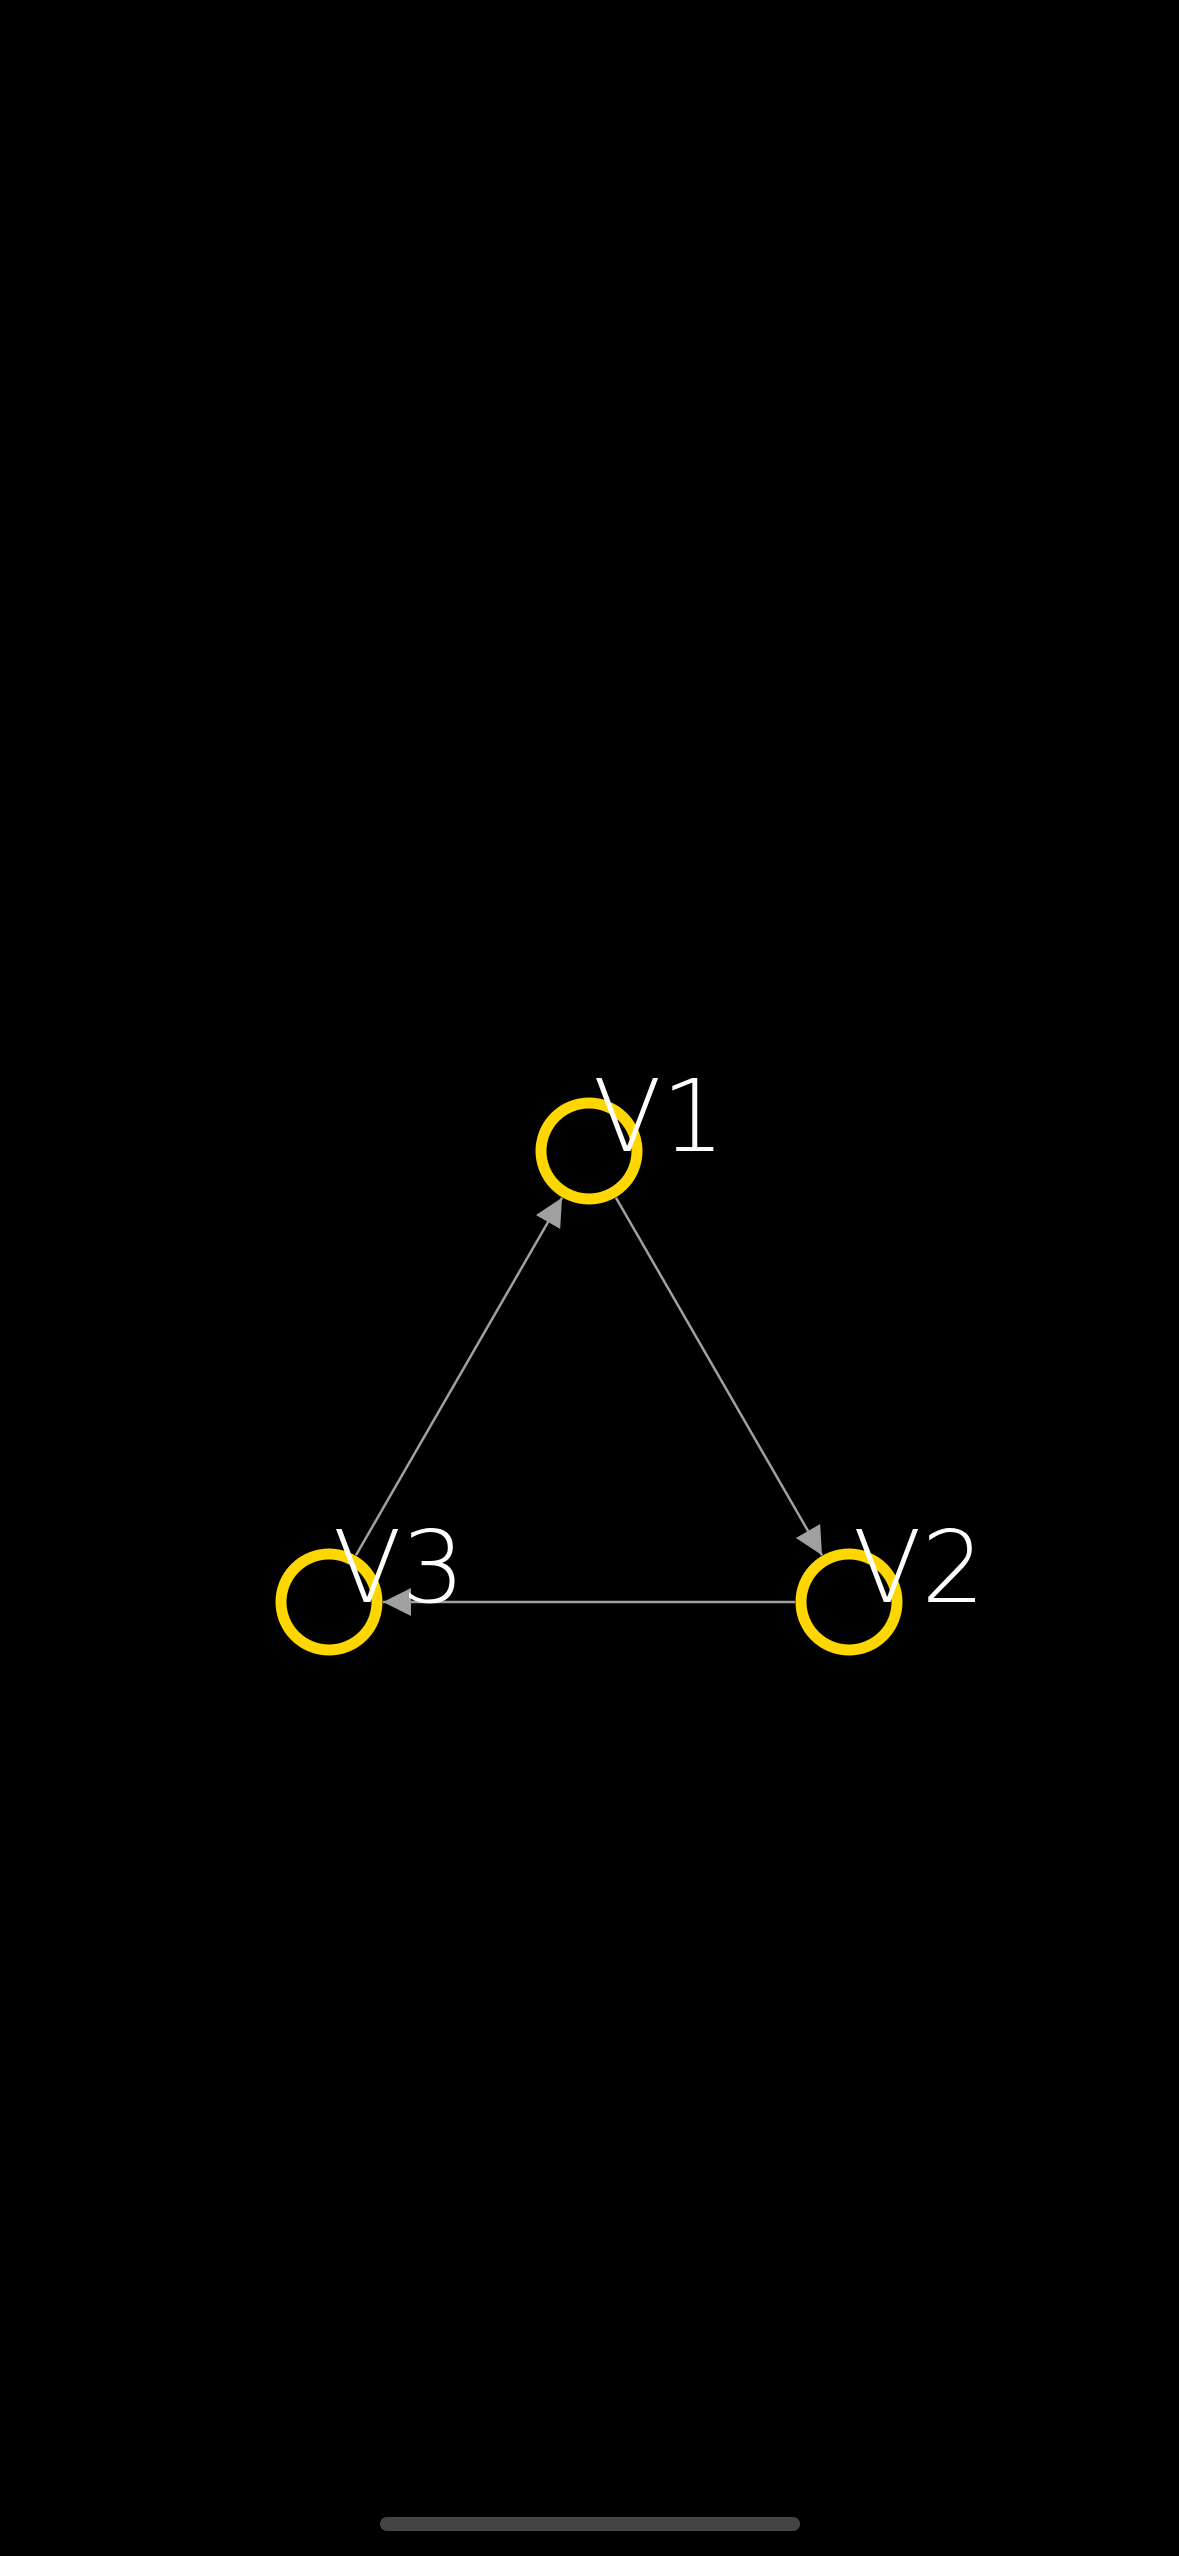 The height and width of the screenshot is (2556, 1179). What do you see at coordinates (849, 1602) in the screenshot?
I see `vertex-v2` at bounding box center [849, 1602].